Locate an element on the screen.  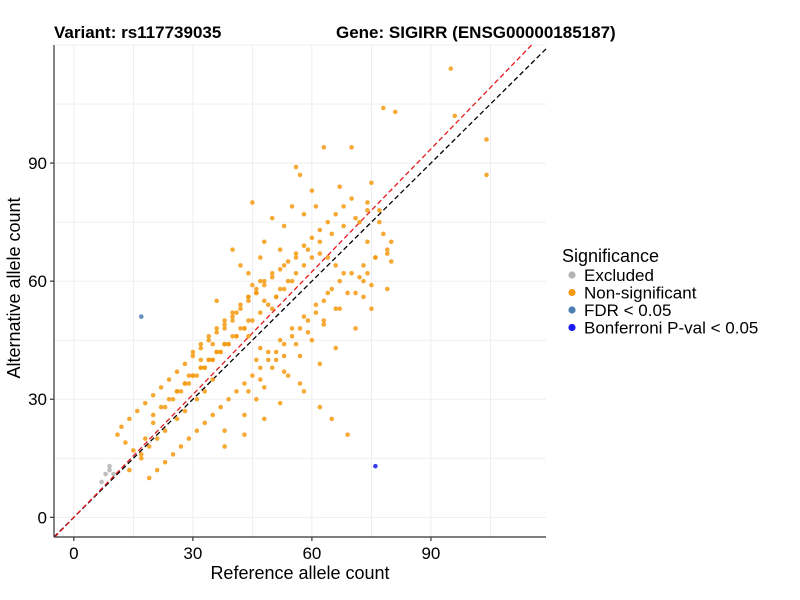
x-tick-label: 30 is located at coordinates (192, 553).